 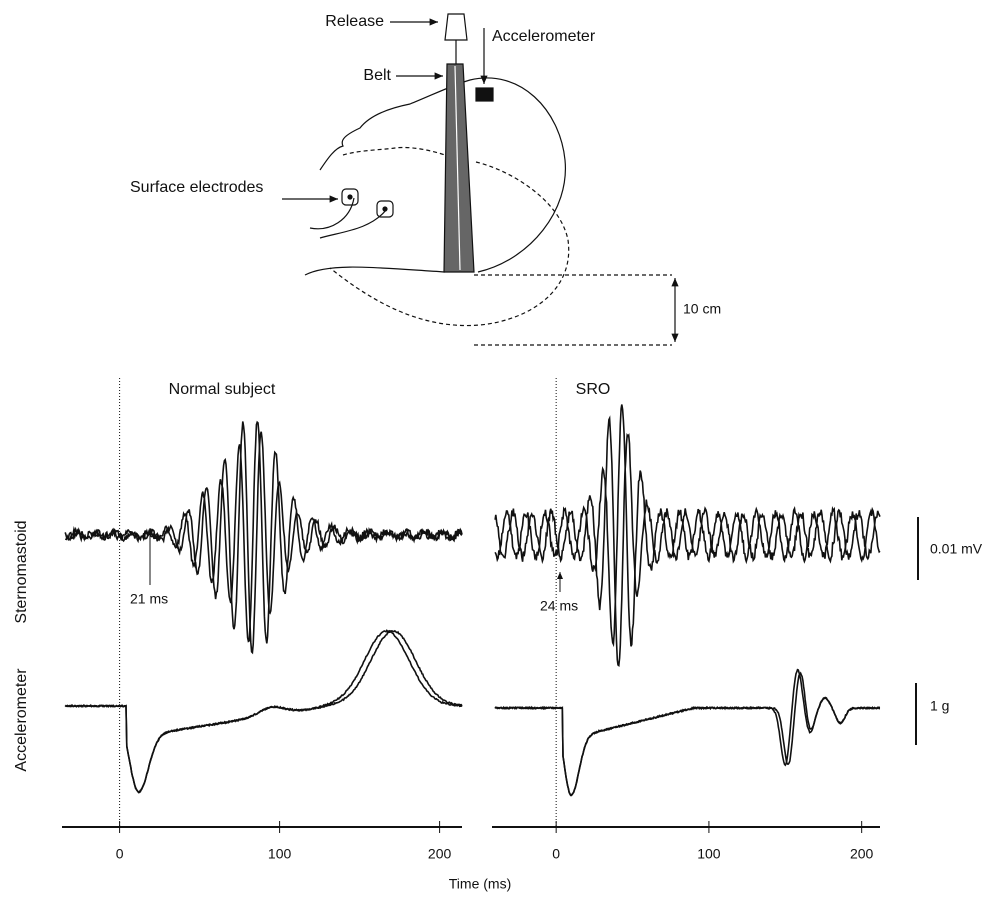 I want to click on release, so click(x=456, y=27).